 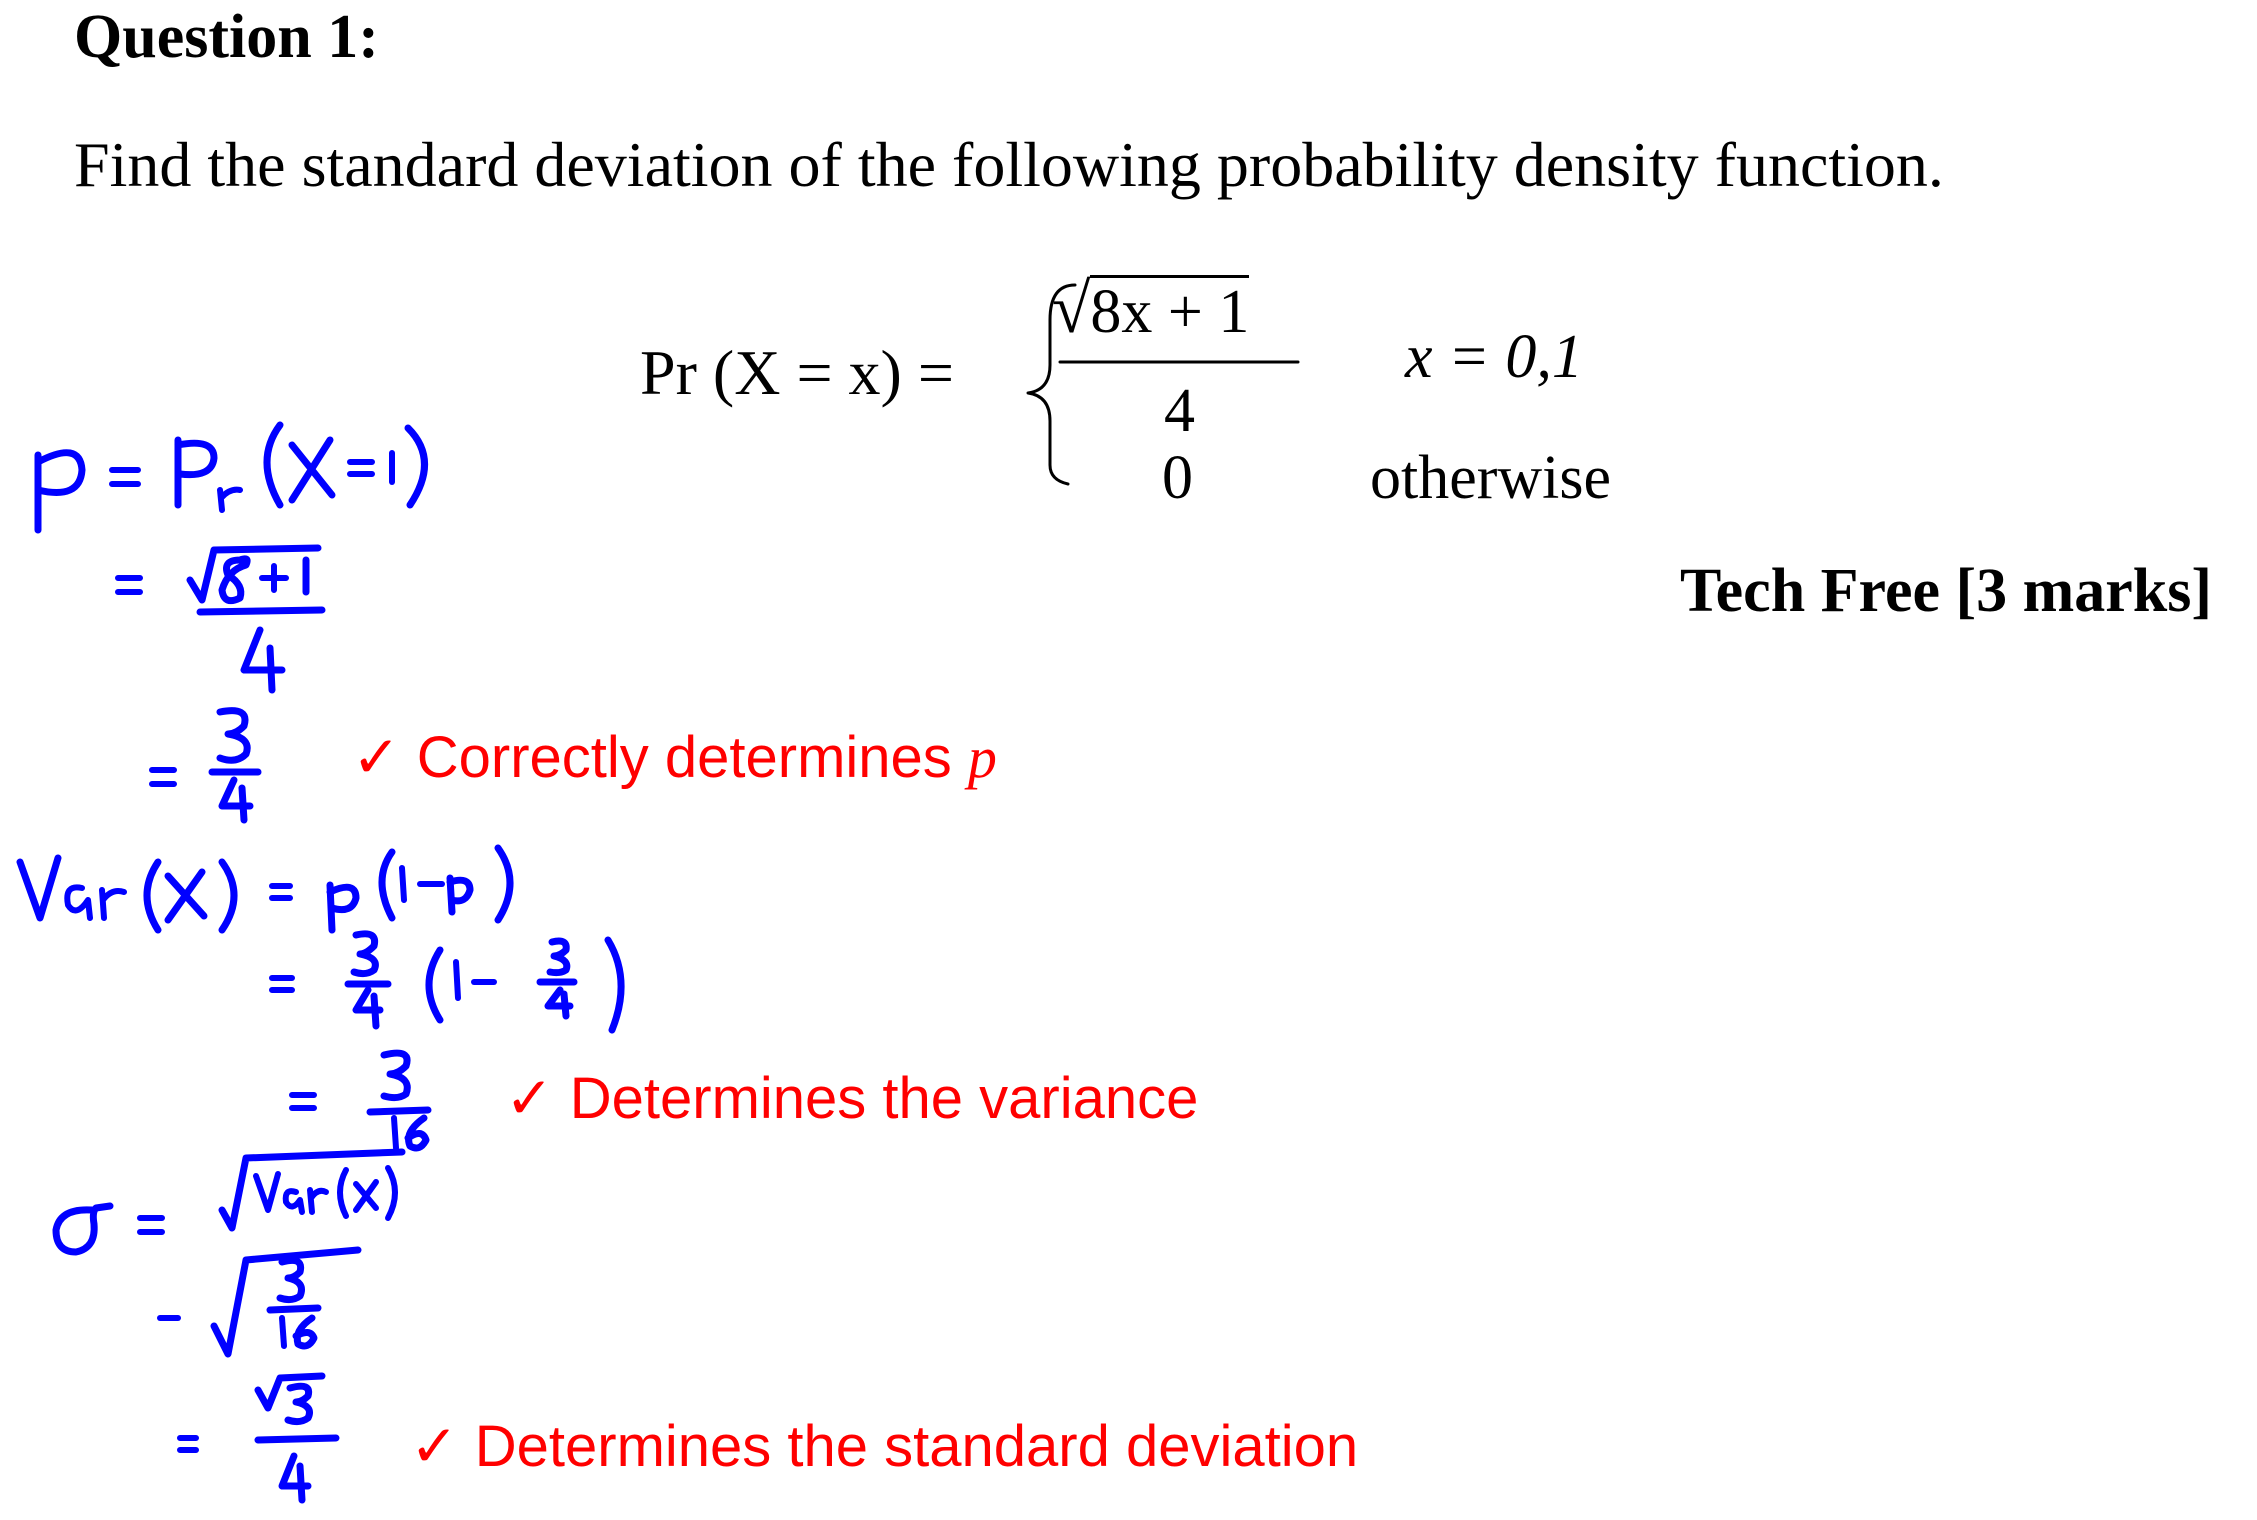 I want to click on pdf-lhs: Pr (X = x) =, so click(x=797, y=372).